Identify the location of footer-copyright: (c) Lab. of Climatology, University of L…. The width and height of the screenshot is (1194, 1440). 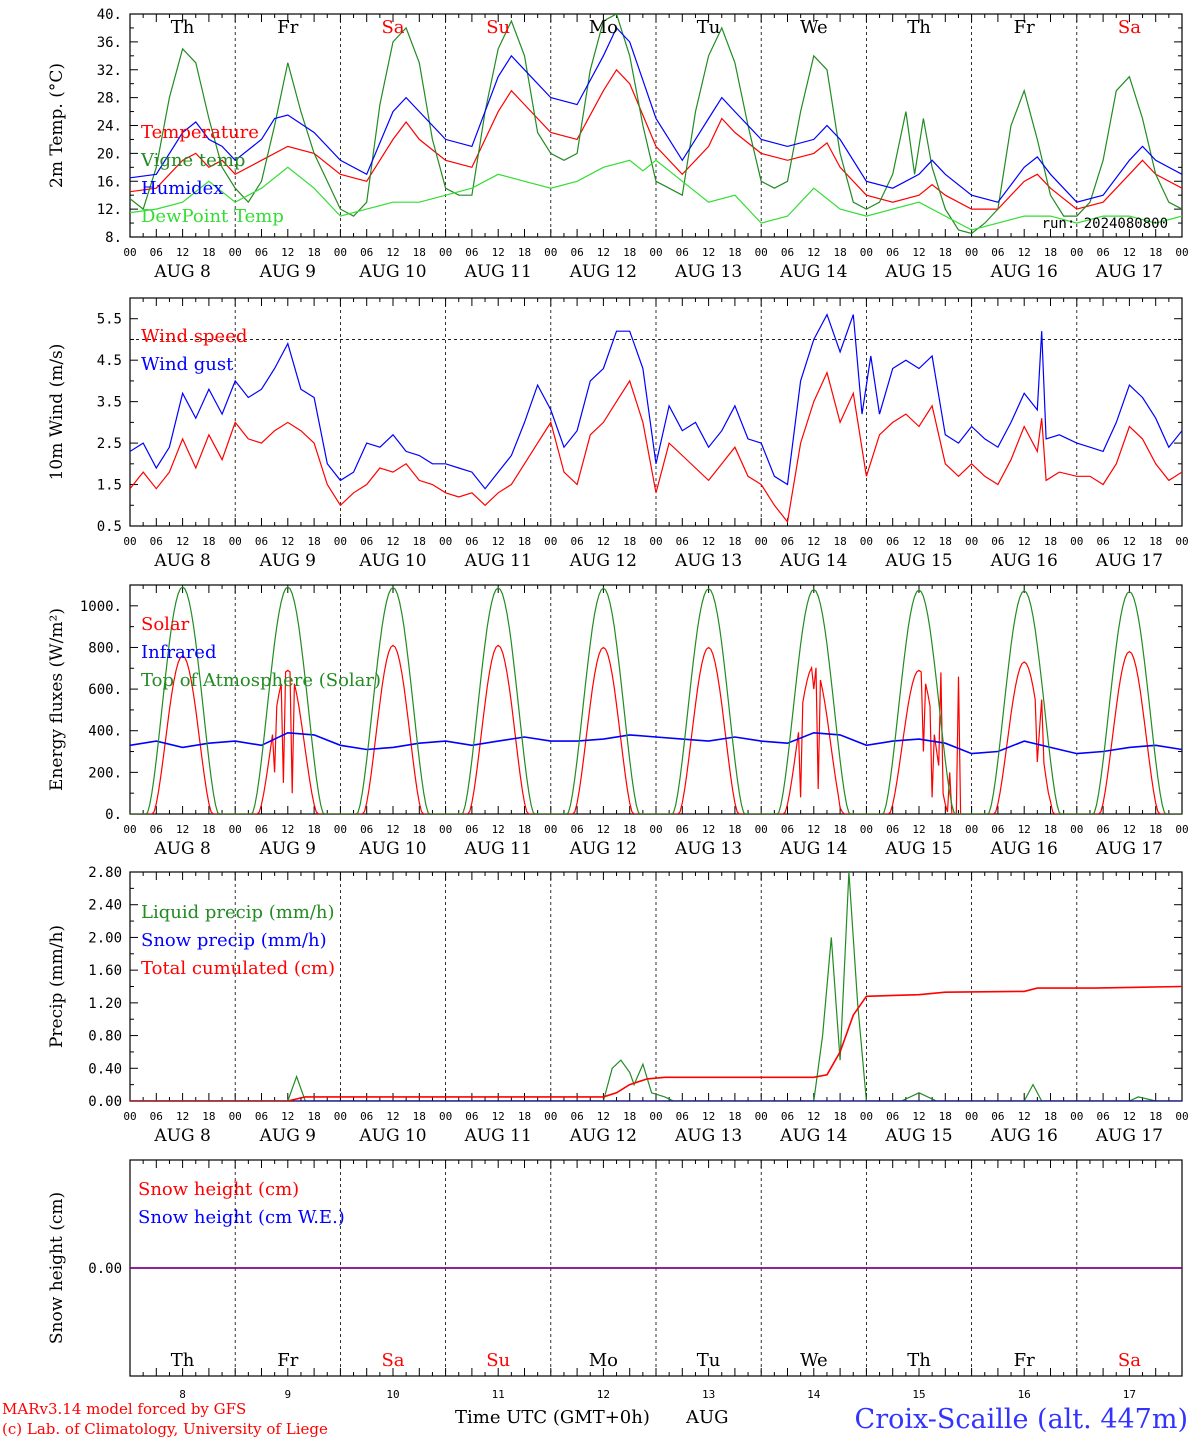
(165, 1429).